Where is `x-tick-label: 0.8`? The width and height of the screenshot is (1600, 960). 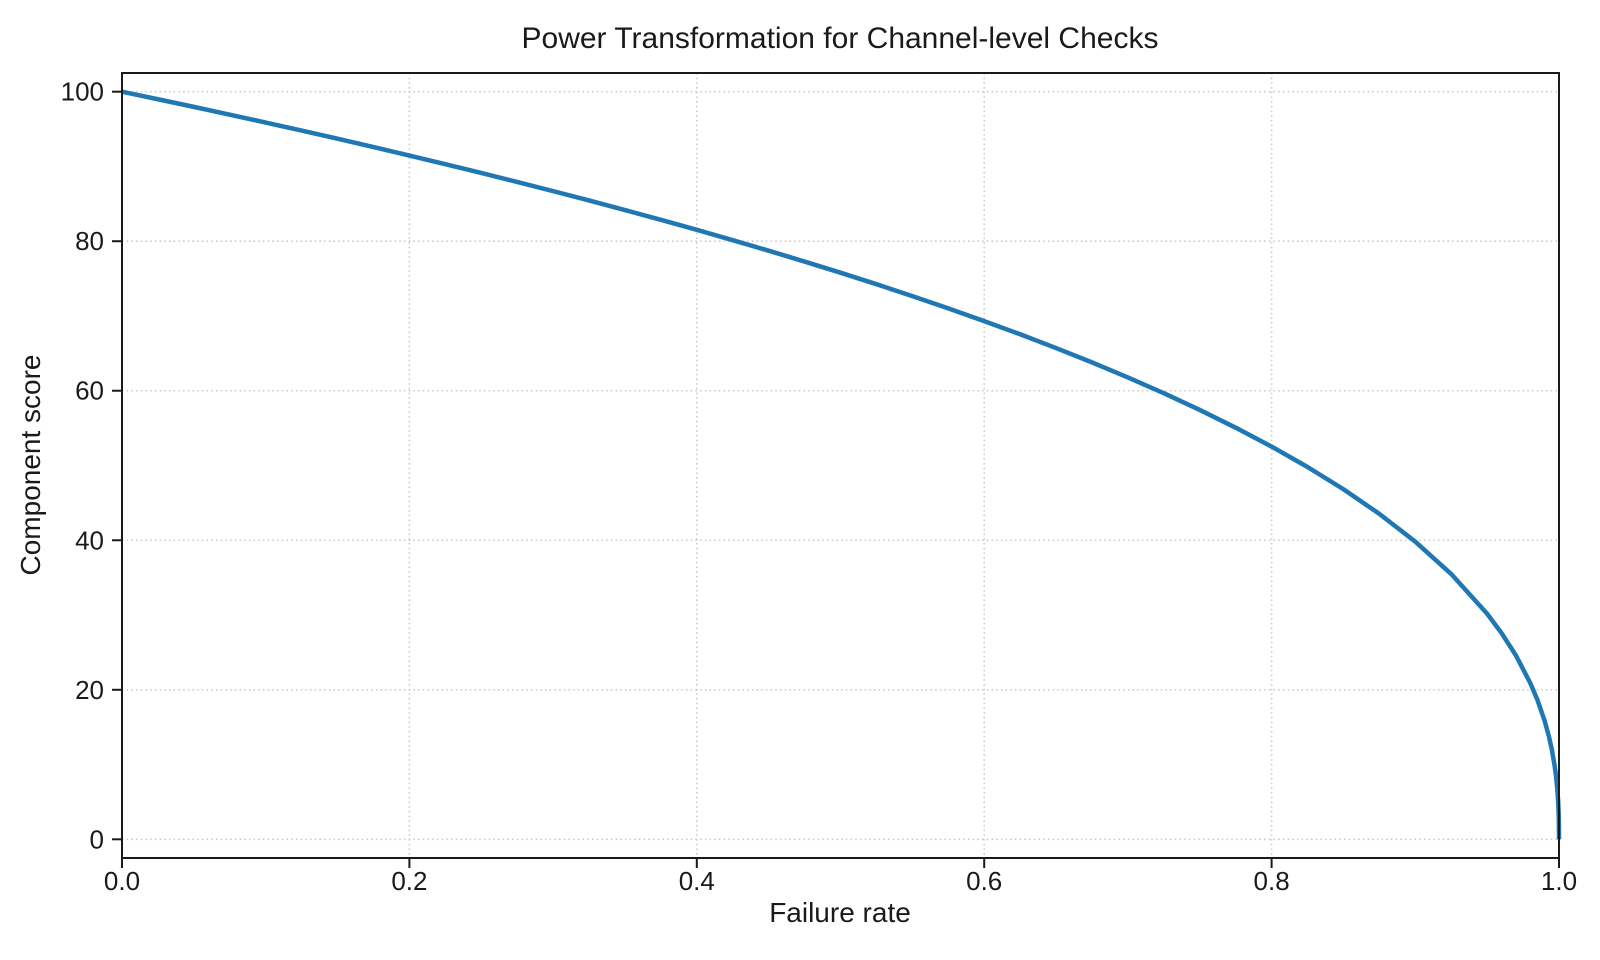 x-tick-label: 0.8 is located at coordinates (1272, 881).